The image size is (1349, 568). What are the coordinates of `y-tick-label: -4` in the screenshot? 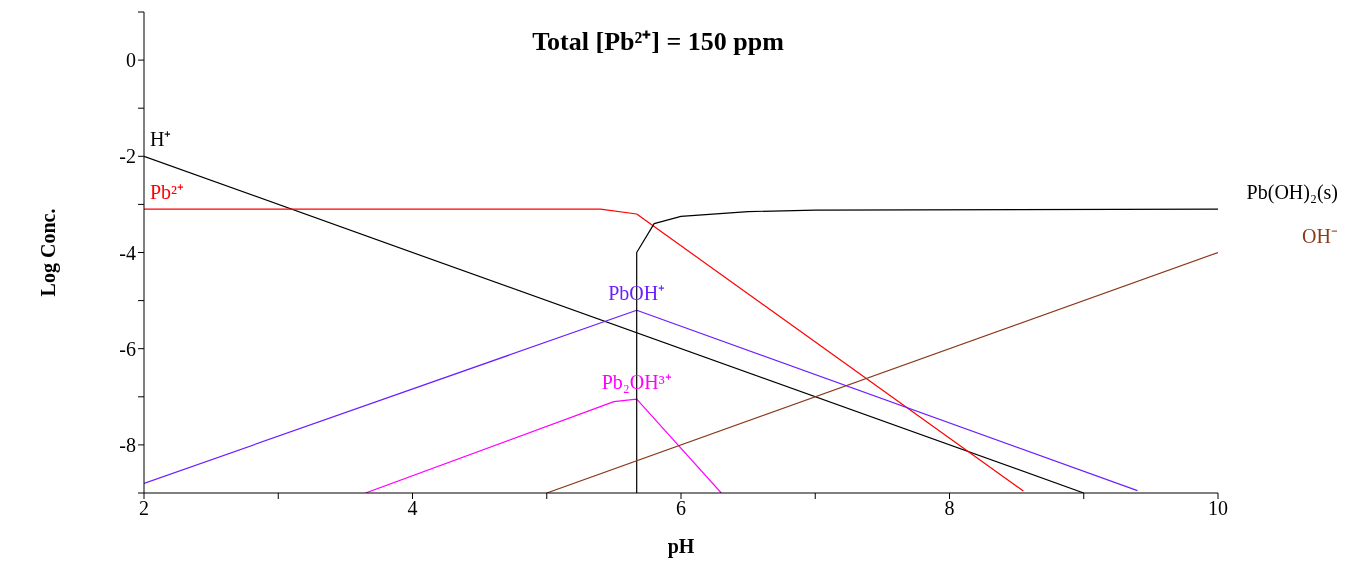 It's located at (127, 252).